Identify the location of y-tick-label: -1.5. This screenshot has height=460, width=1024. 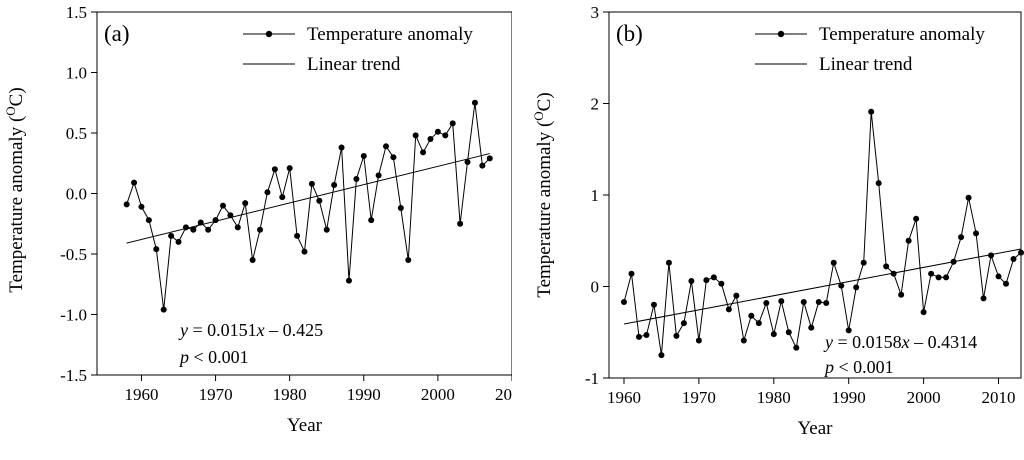
(73, 375).